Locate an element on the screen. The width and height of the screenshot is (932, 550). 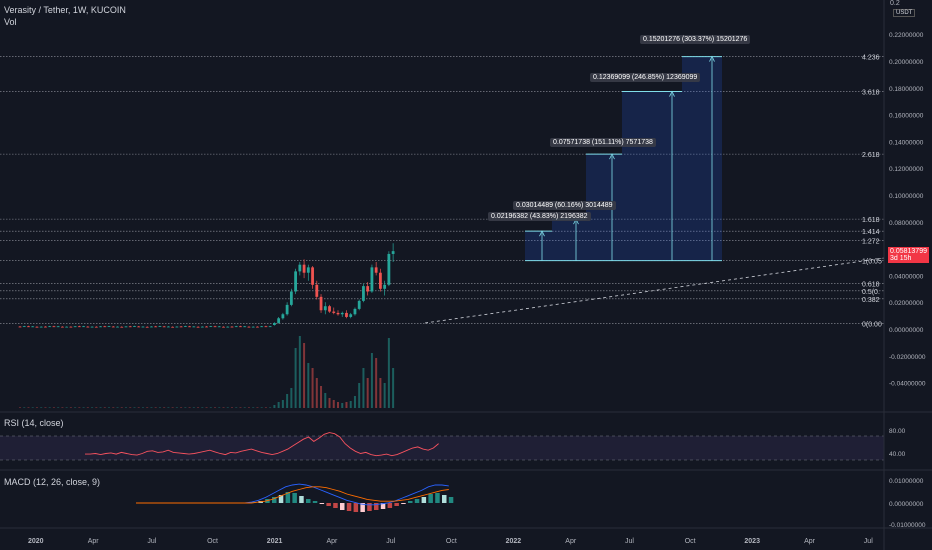
volume-label: Vol is located at coordinates (10, 22).